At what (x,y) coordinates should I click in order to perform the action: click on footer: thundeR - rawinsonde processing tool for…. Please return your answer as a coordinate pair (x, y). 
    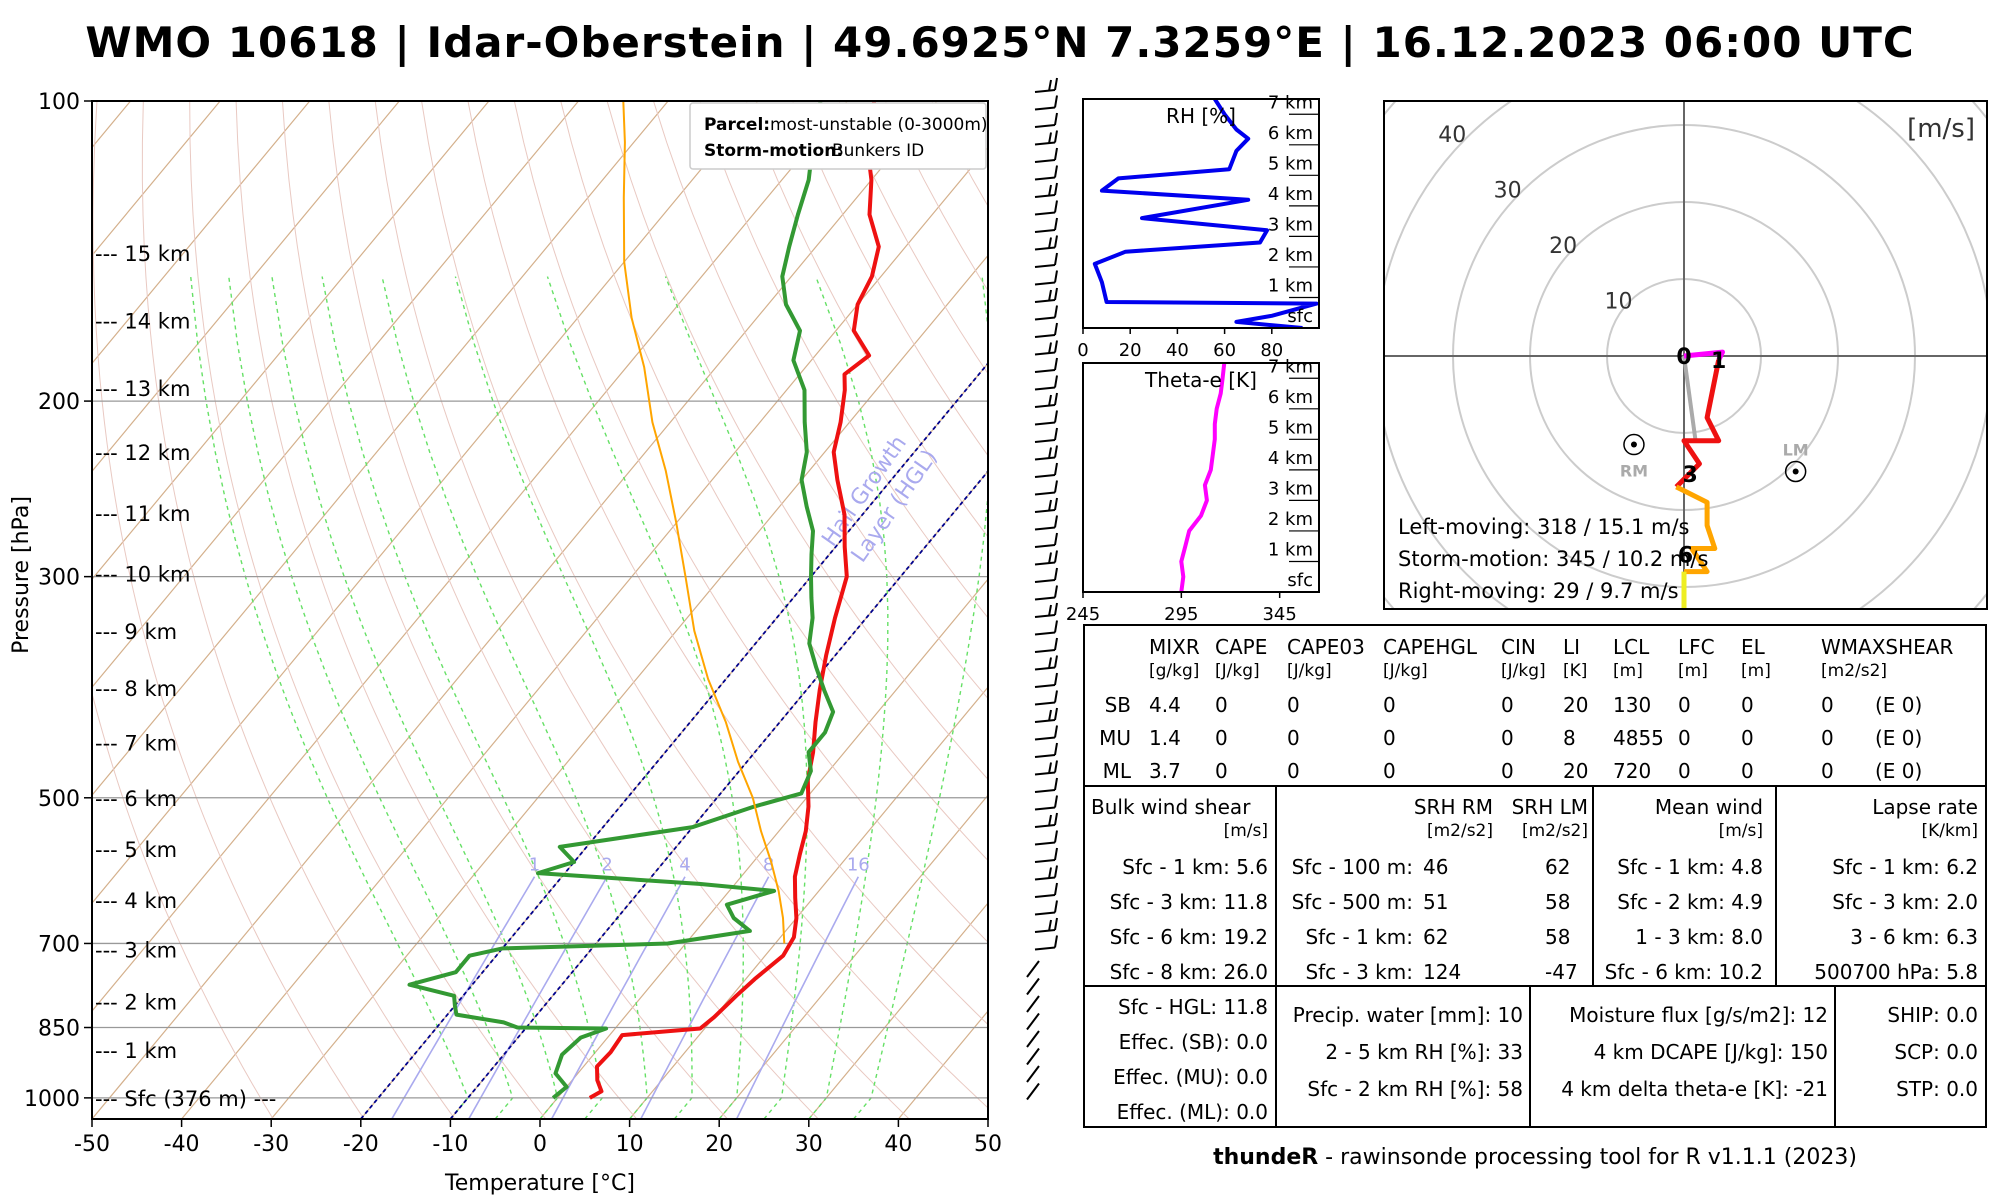
    Looking at the image, I should click on (1535, 1157).